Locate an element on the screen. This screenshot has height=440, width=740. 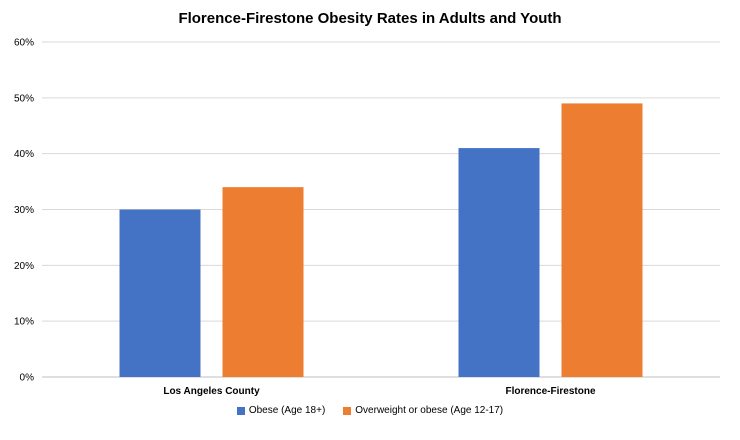
y-tick-label-60: 60% is located at coordinates (24, 43).